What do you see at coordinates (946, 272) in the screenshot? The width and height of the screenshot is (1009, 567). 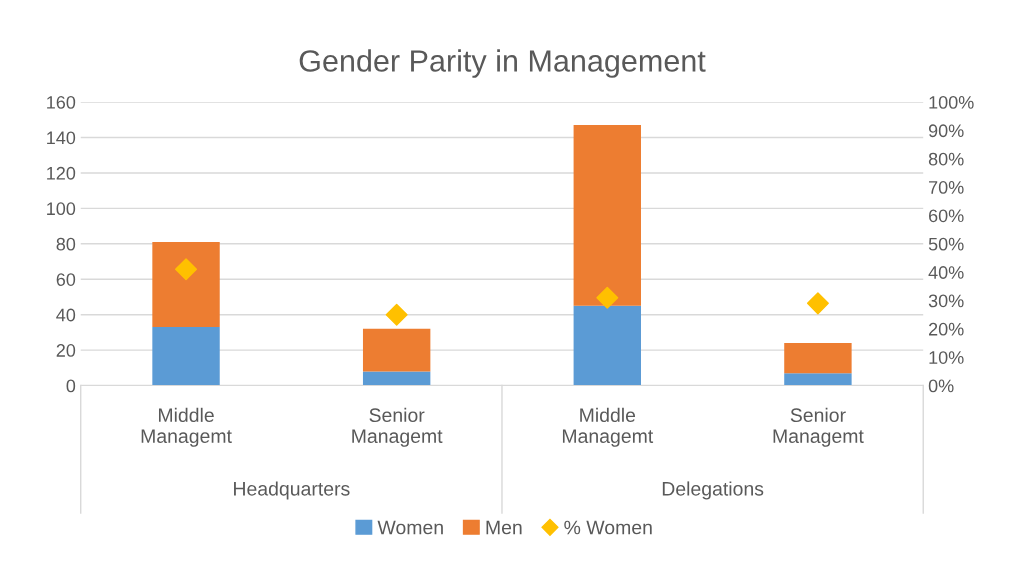 I see `y2-tick-label: 40%` at bounding box center [946, 272].